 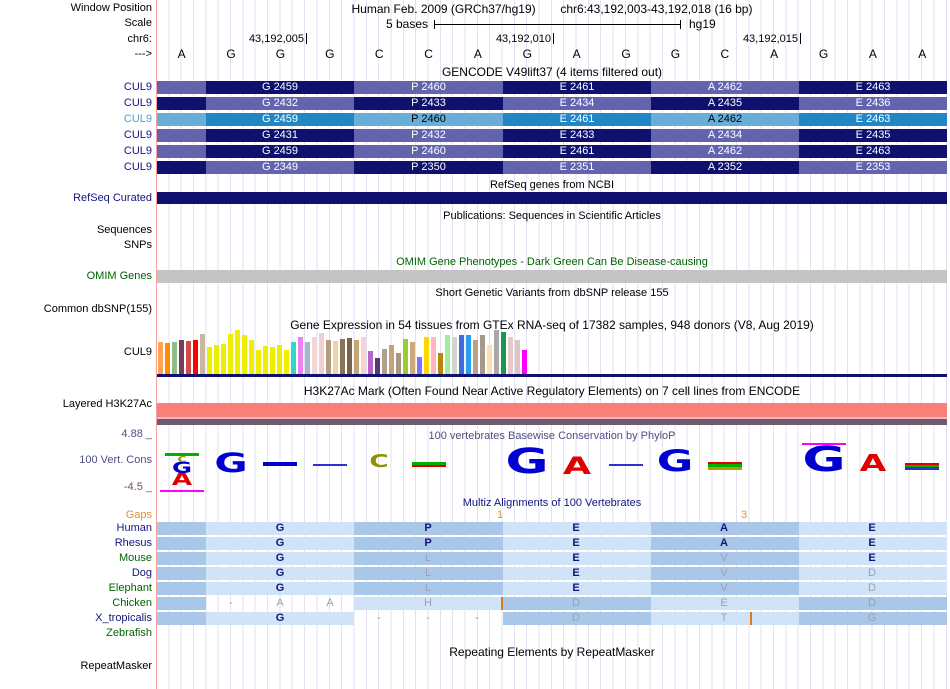 What do you see at coordinates (577, 167) in the screenshot?
I see `gencode-codon-segment: E 2351` at bounding box center [577, 167].